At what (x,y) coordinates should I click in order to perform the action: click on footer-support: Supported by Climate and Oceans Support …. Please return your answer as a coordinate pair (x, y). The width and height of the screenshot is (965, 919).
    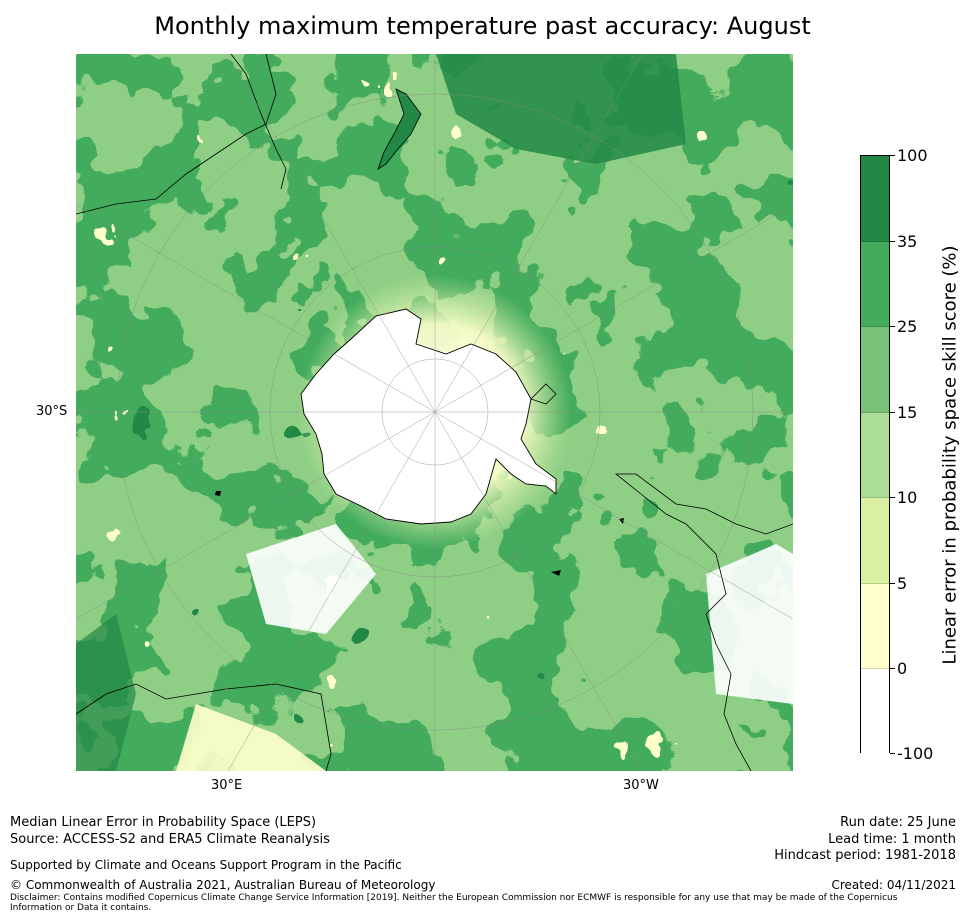
    Looking at the image, I should click on (206, 865).